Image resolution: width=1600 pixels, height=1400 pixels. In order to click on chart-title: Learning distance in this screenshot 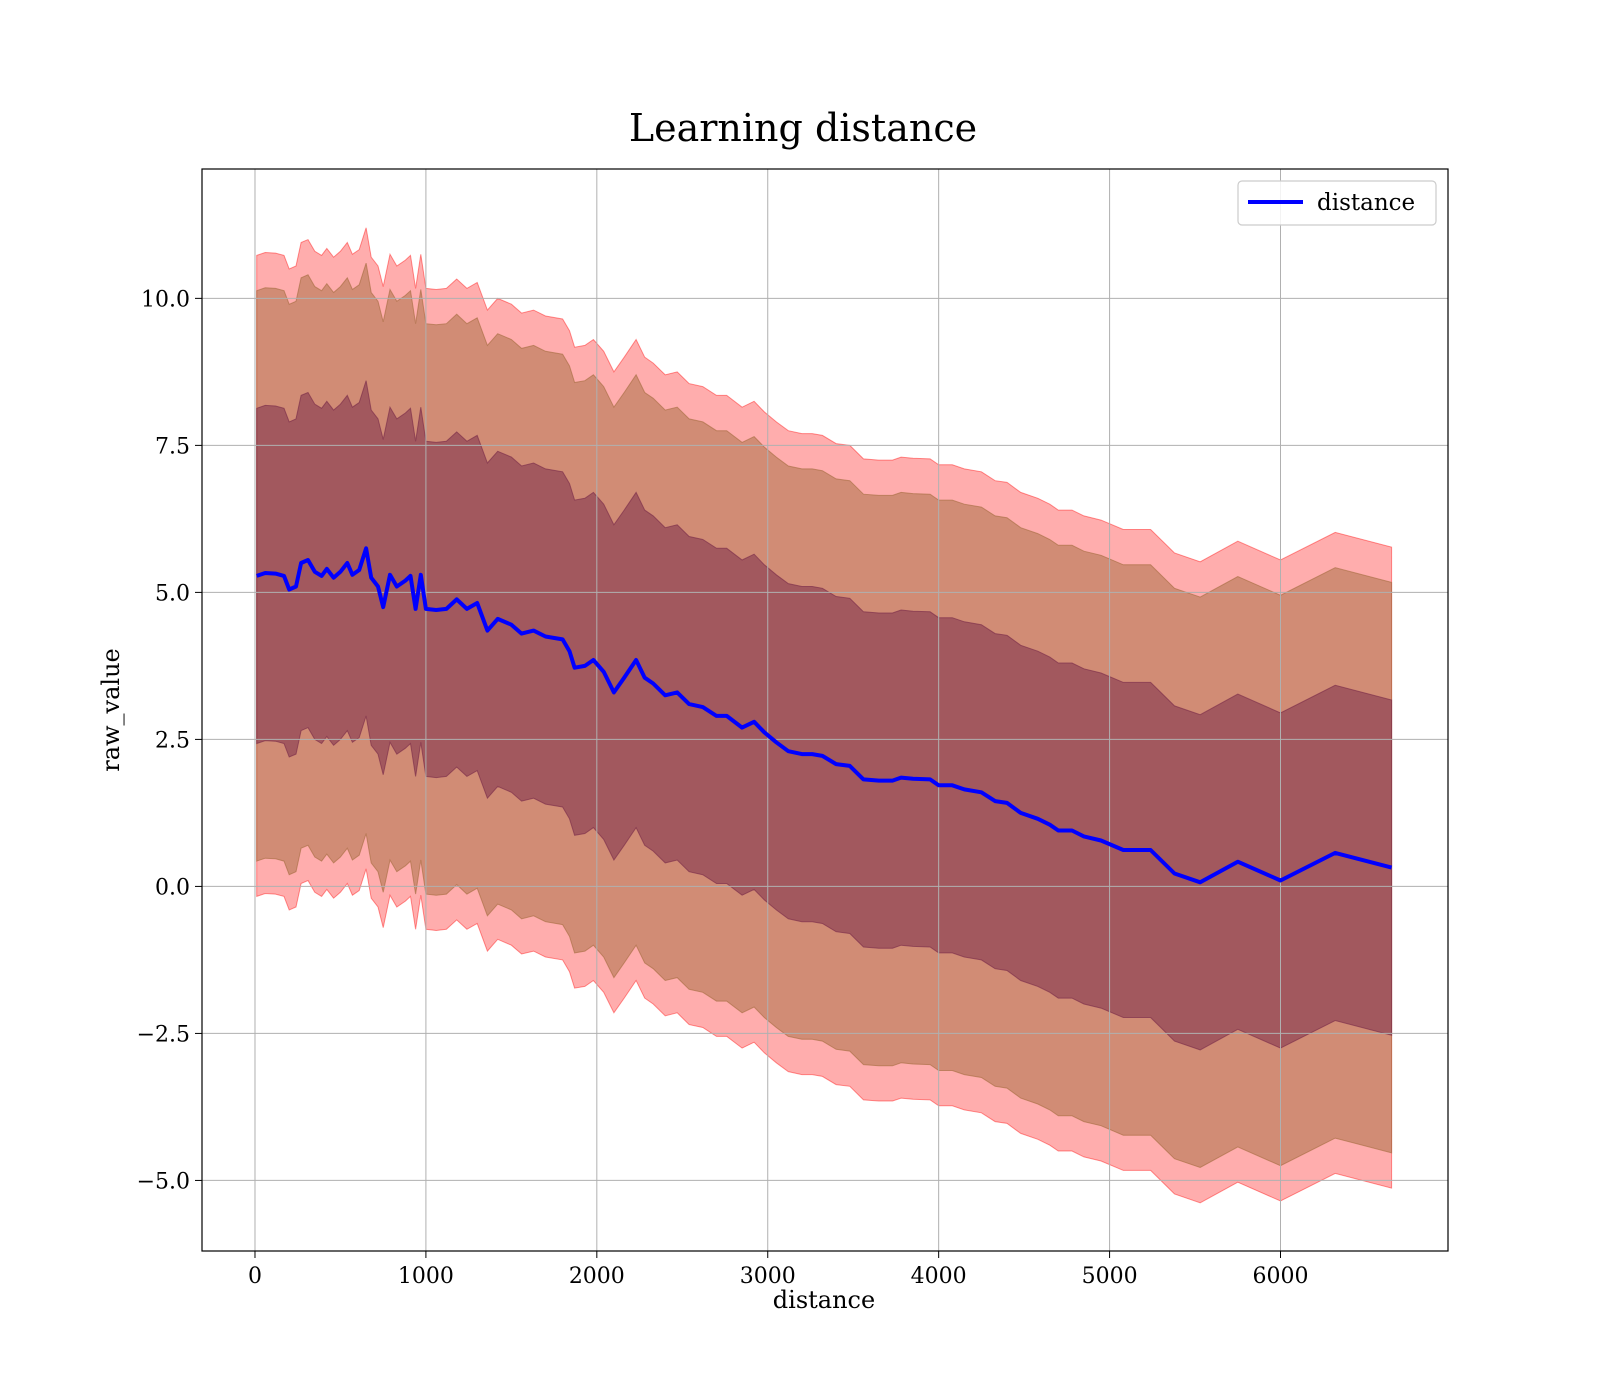, I will do `click(803, 128)`.